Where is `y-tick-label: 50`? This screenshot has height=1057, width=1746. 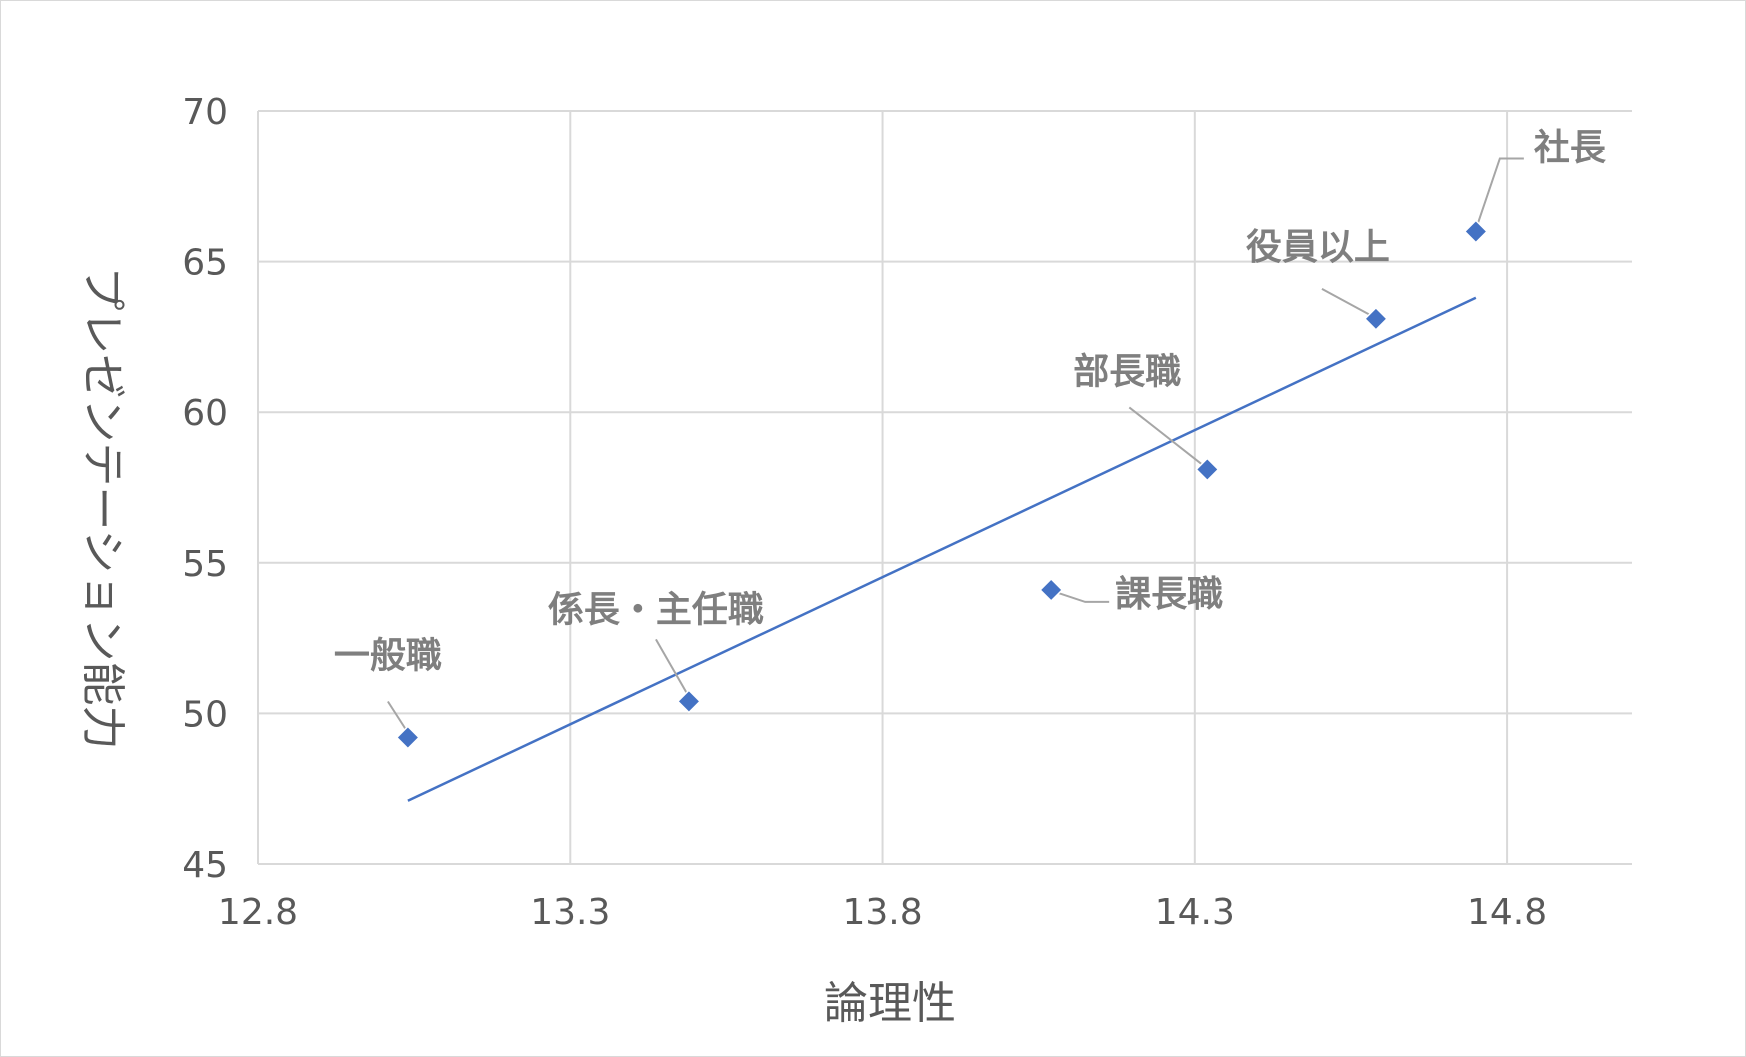
y-tick-label: 50 is located at coordinates (205, 714).